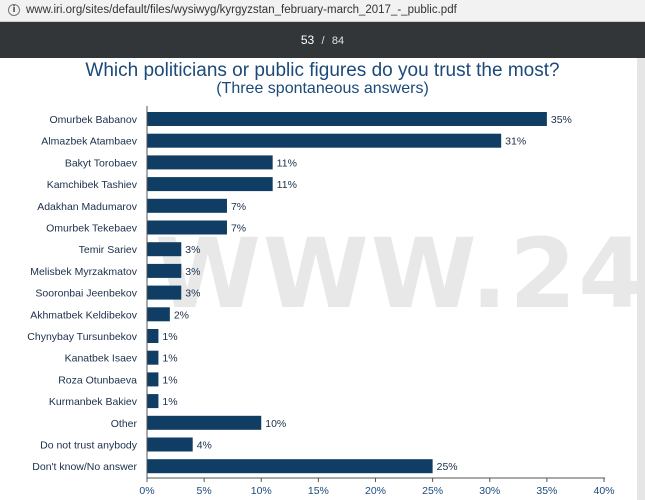  I want to click on category-label: Temir Sariev, so click(108, 250).